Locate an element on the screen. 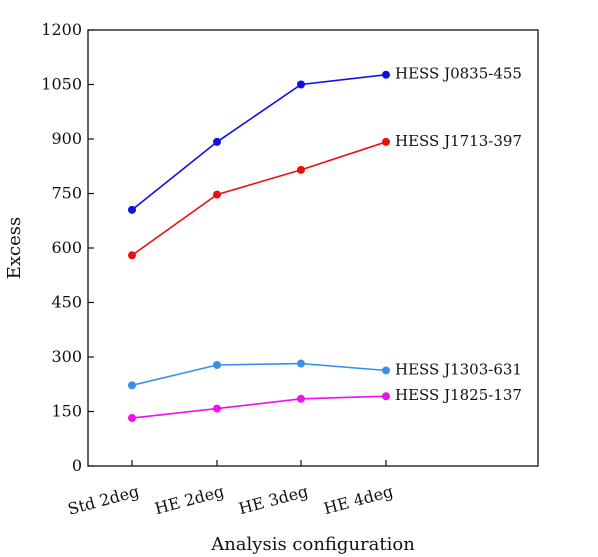  y-axis: 0 150 300 450 600 750 900 1050 1200 is located at coordinates (67, 247).